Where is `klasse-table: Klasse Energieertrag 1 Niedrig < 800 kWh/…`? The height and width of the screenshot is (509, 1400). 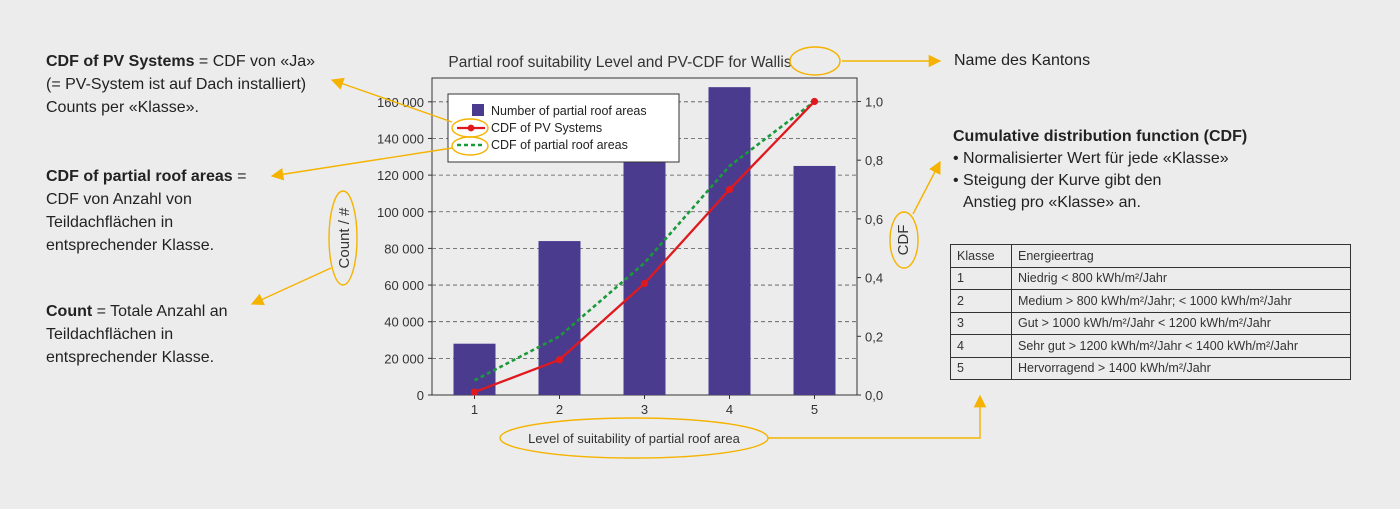 klasse-table: Klasse Energieertrag 1 Niedrig < 800 kWh/… is located at coordinates (1150, 312).